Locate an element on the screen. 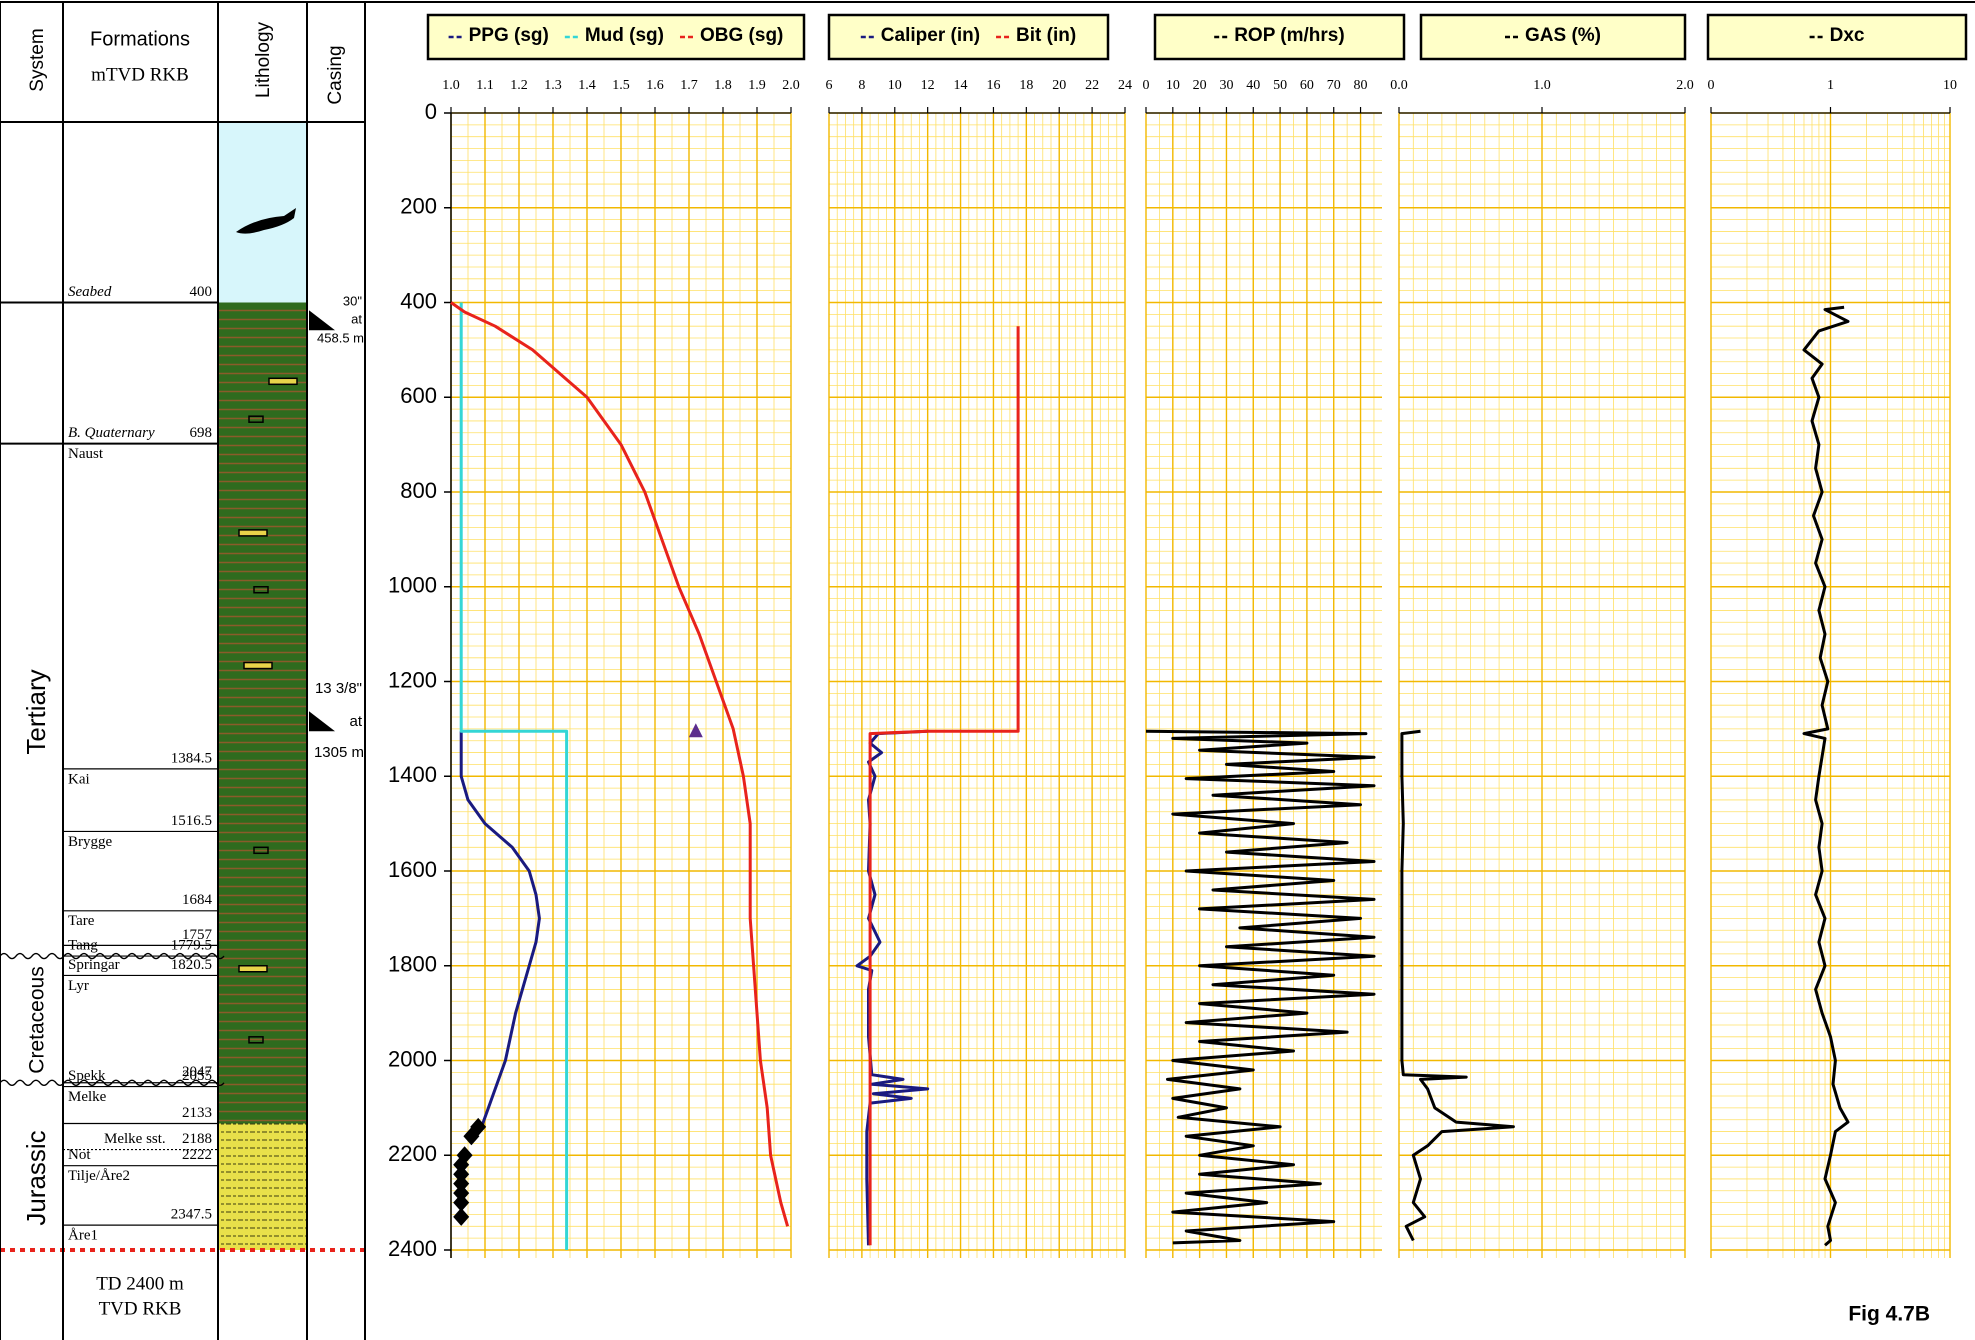  casing-size: 13 3/8" is located at coordinates (338, 688).